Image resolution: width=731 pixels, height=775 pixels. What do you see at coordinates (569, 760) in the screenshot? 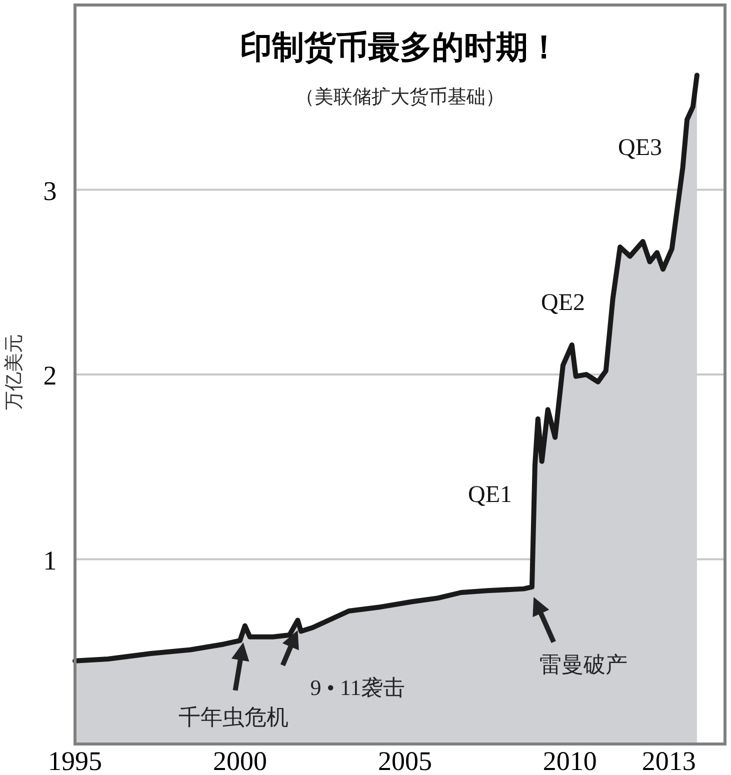
I see `x-tick-label: 2010` at bounding box center [569, 760].